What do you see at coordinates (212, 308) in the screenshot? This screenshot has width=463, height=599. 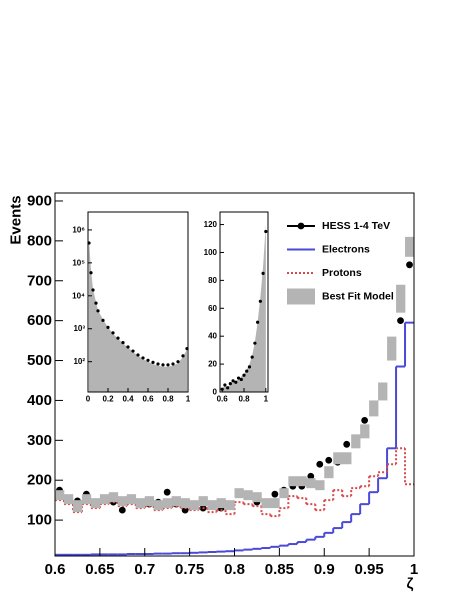 I see `y-tick-label: 60` at bounding box center [212, 308].